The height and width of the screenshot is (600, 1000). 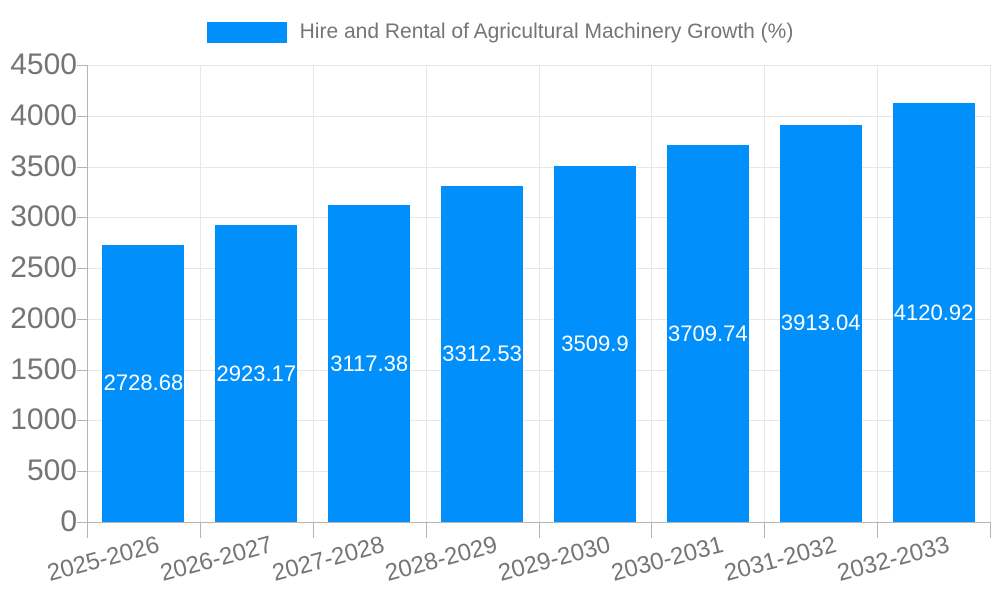 What do you see at coordinates (893, 559) in the screenshot?
I see `x-tick-label: 2032-2033` at bounding box center [893, 559].